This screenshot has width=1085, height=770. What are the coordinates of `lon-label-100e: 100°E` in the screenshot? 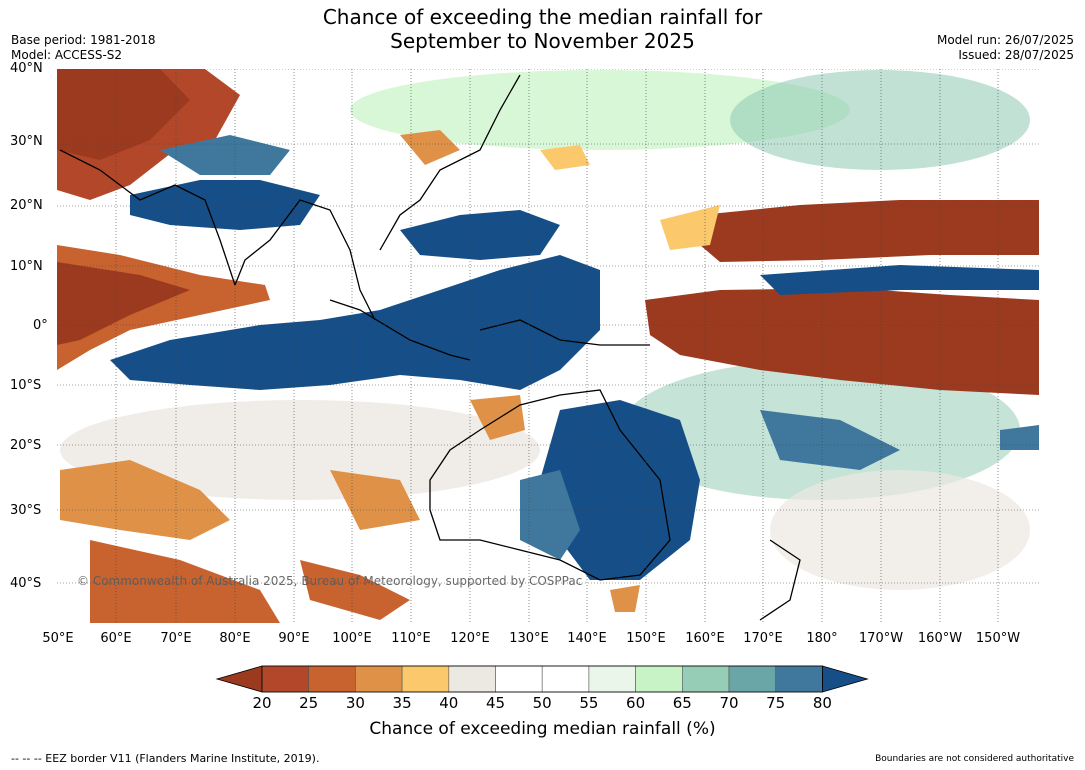 It's located at (352, 638).